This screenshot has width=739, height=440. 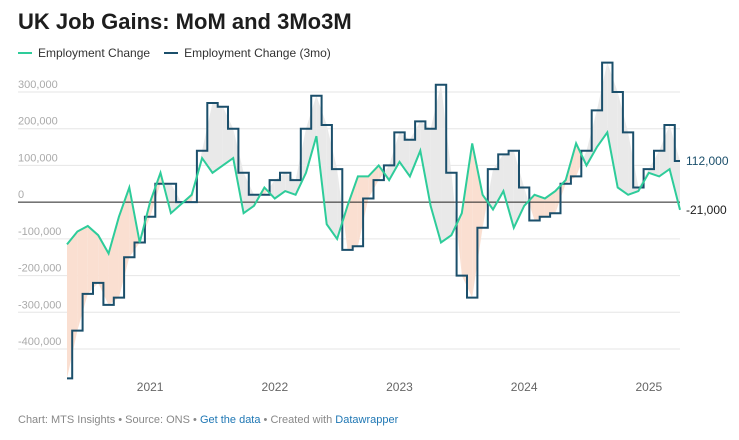 I want to click on y-tick-label: -200,000, so click(x=39, y=269).